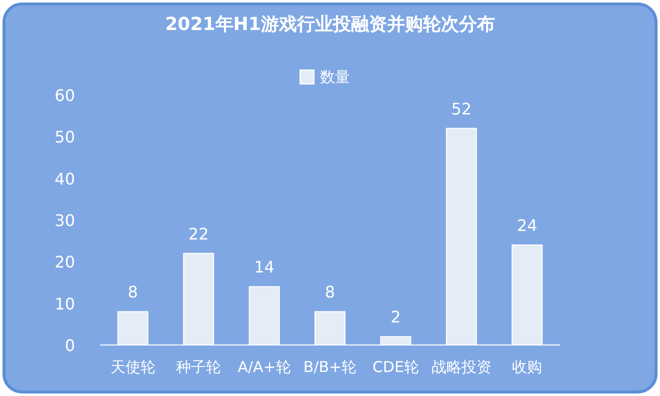 The height and width of the screenshot is (396, 660). I want to click on data-label: 14, so click(264, 267).